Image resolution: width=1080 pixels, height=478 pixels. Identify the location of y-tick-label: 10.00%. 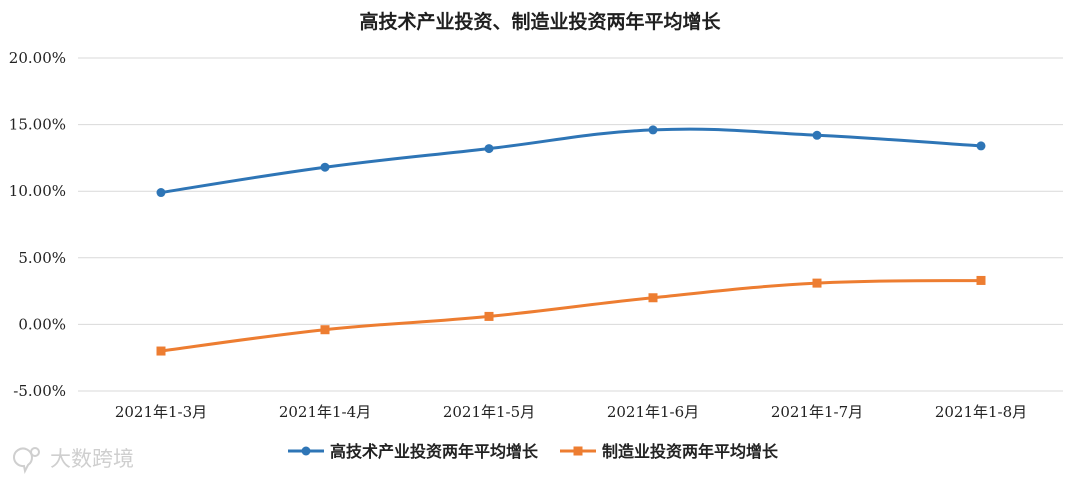
(37, 191).